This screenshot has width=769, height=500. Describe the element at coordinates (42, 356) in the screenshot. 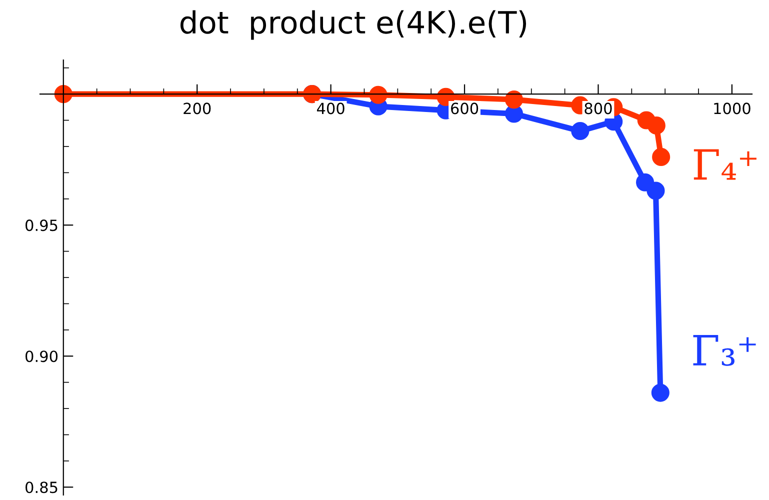

I see `y-tick-label: 0.90` at that location.